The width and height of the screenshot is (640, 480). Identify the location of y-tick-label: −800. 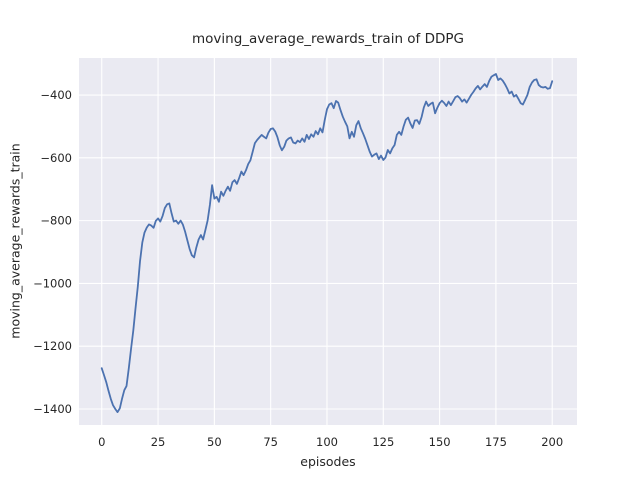
(56, 221).